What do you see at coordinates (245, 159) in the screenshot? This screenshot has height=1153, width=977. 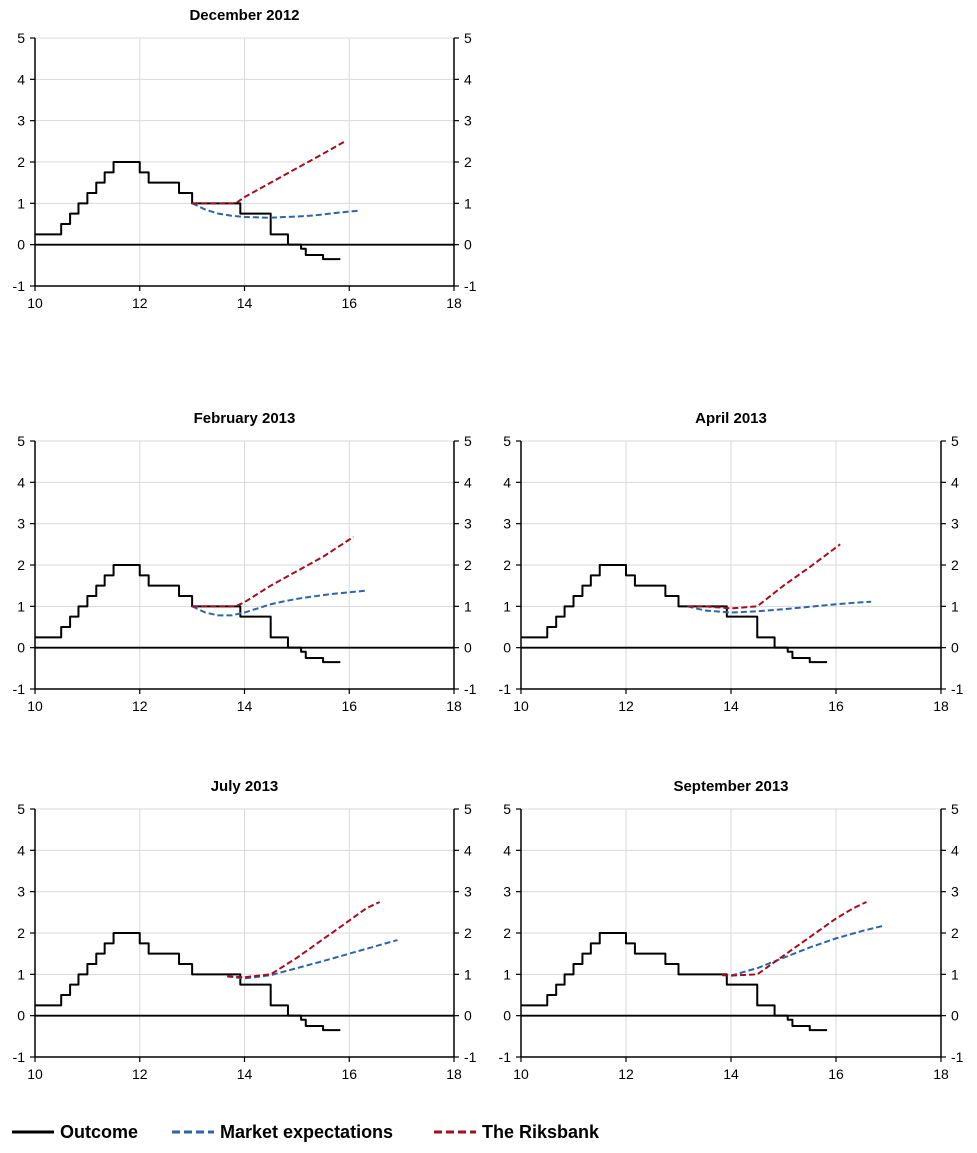 I see `chart-panel-december-2012: December 2012-1 -10 01 12 23 34 45 510 12 14 16 18` at bounding box center [245, 159].